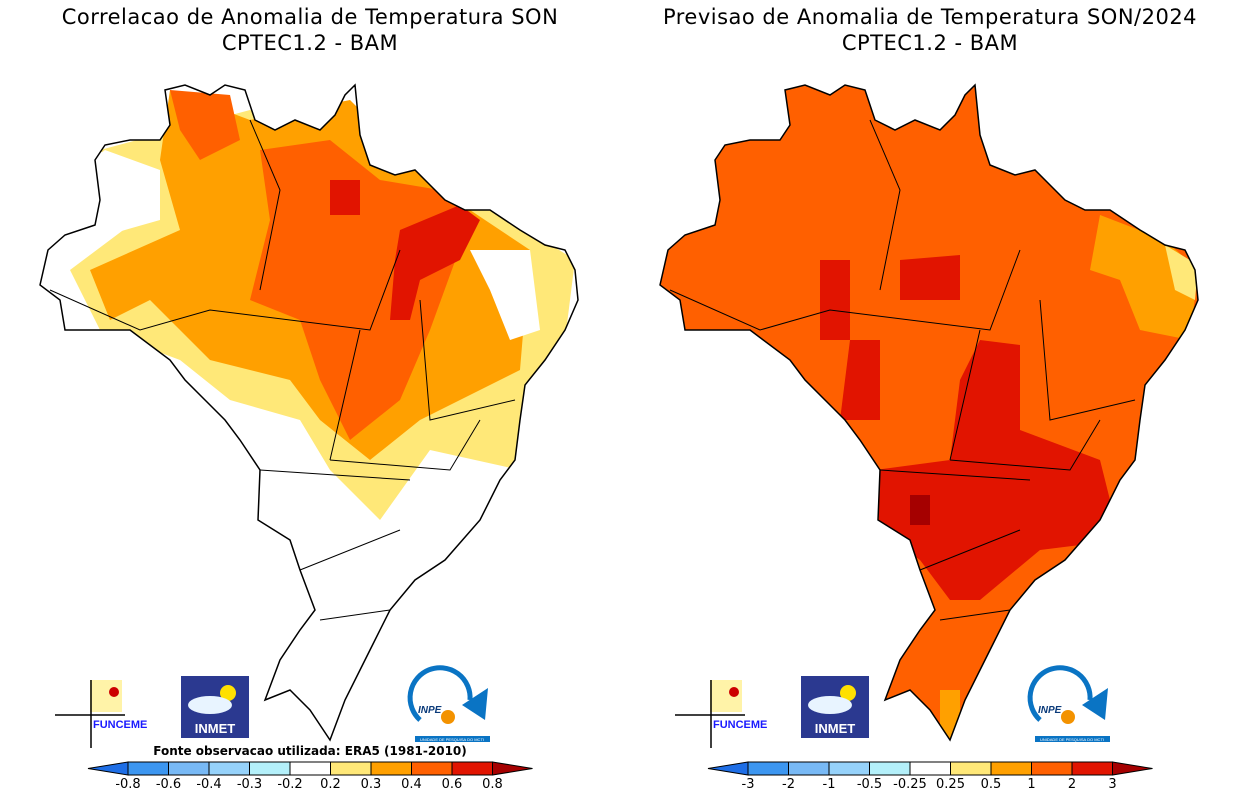 This screenshot has height=802, width=1240. What do you see at coordinates (1112, 784) in the screenshot?
I see `colorbar-label: 3` at bounding box center [1112, 784].